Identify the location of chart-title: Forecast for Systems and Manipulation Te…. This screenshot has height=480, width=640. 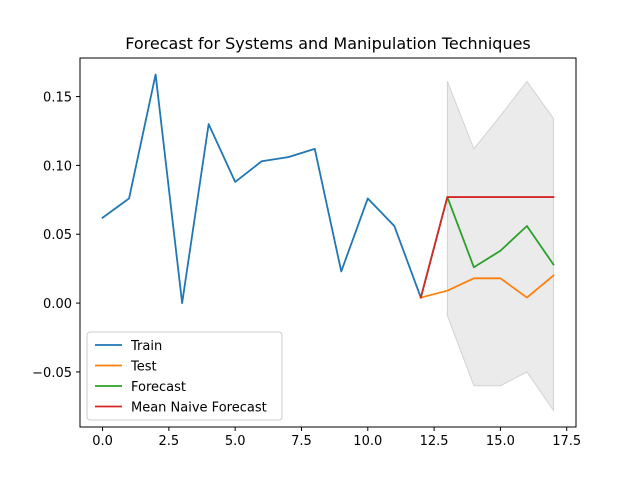
(328, 43).